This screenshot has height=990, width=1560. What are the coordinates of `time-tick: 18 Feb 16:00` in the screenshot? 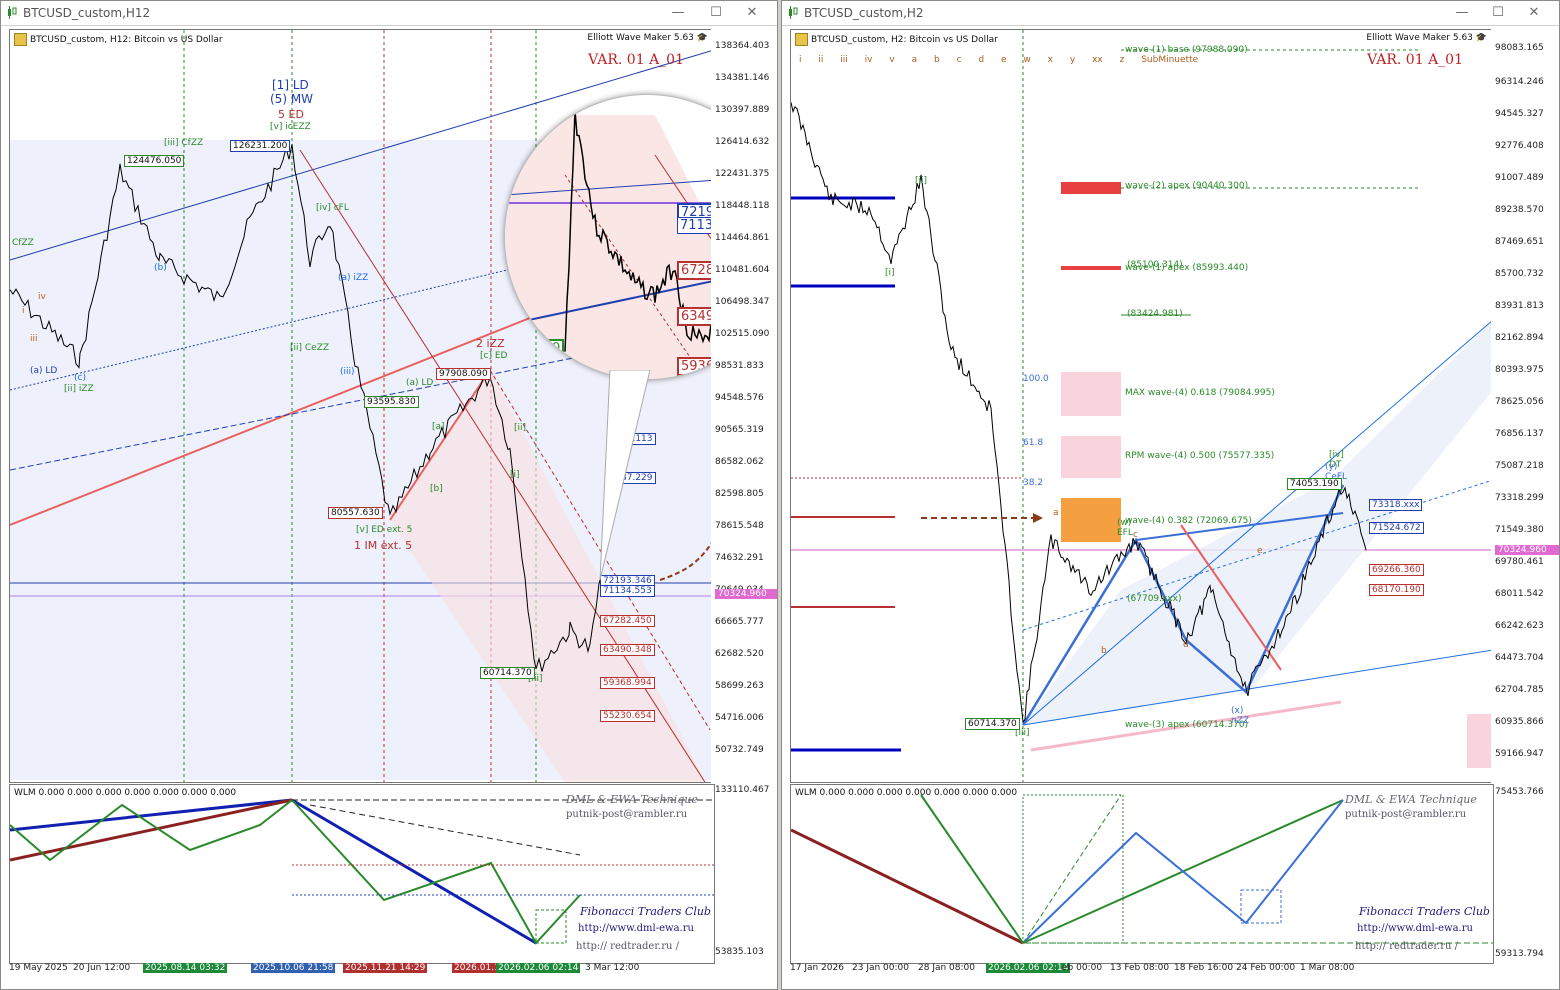 It's located at (1204, 968).